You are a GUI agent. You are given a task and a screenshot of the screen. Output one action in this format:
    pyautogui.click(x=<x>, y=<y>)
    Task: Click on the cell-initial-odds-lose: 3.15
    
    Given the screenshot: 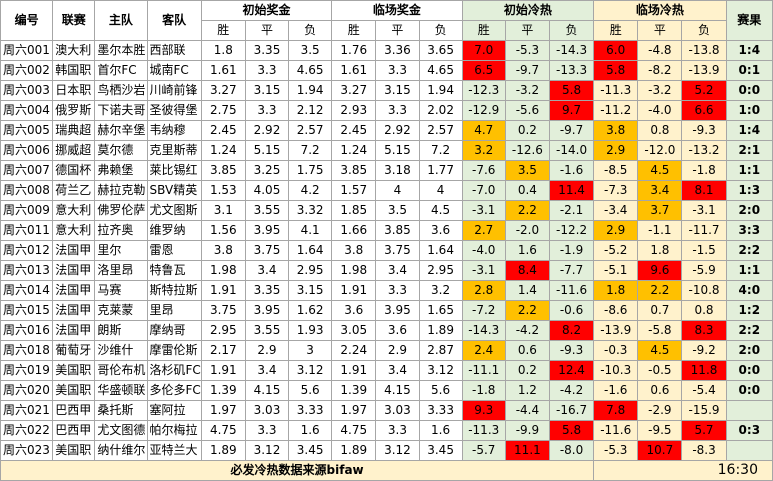 What is the action you would take?
    pyautogui.click(x=310, y=290)
    